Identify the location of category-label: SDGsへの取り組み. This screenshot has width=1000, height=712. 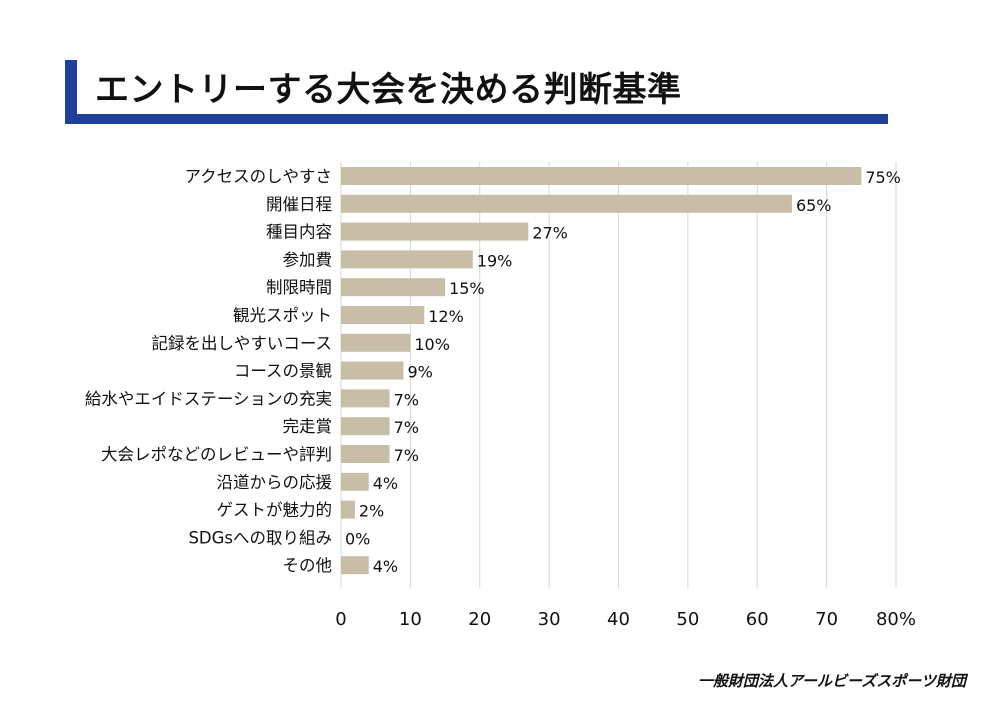
(260, 537).